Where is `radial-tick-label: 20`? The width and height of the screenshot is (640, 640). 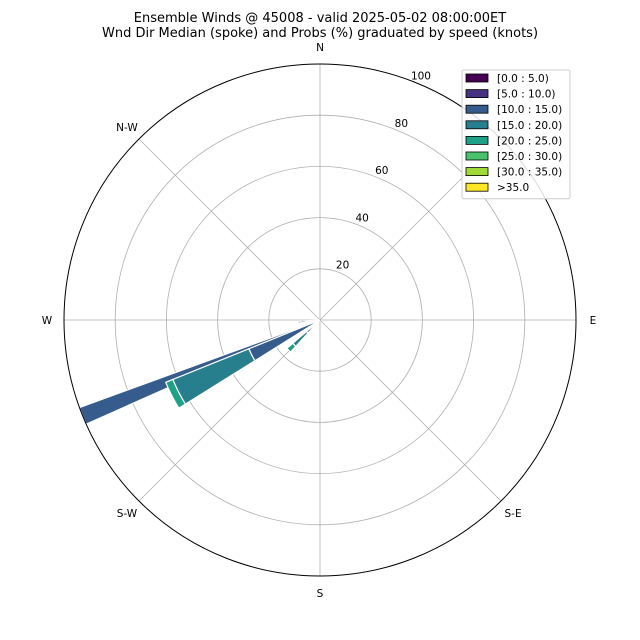
radial-tick-label: 20 is located at coordinates (342, 266).